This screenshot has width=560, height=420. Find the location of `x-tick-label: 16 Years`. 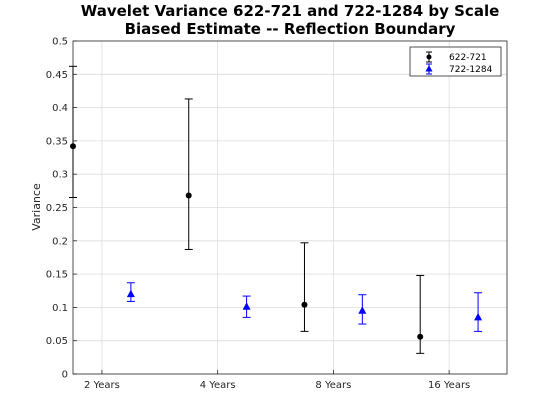

x-tick-label: 16 Years is located at coordinates (449, 385).